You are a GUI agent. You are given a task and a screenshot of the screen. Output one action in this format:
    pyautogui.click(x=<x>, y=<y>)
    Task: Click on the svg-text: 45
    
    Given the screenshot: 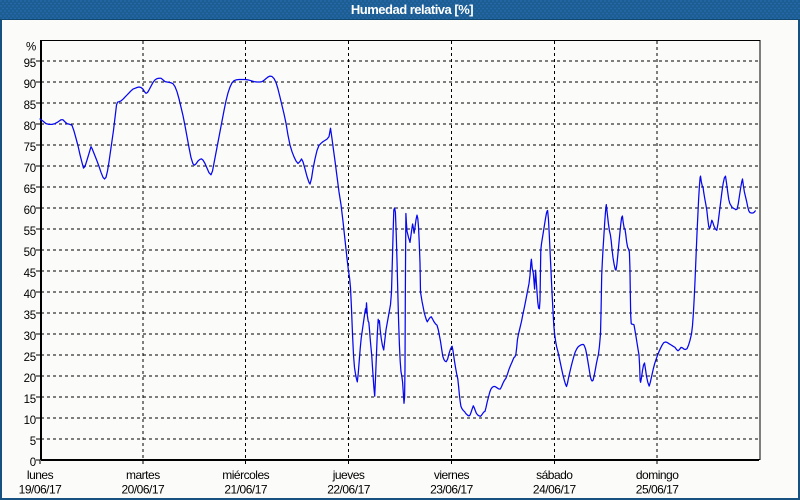 What is the action you would take?
    pyautogui.click(x=30, y=274)
    